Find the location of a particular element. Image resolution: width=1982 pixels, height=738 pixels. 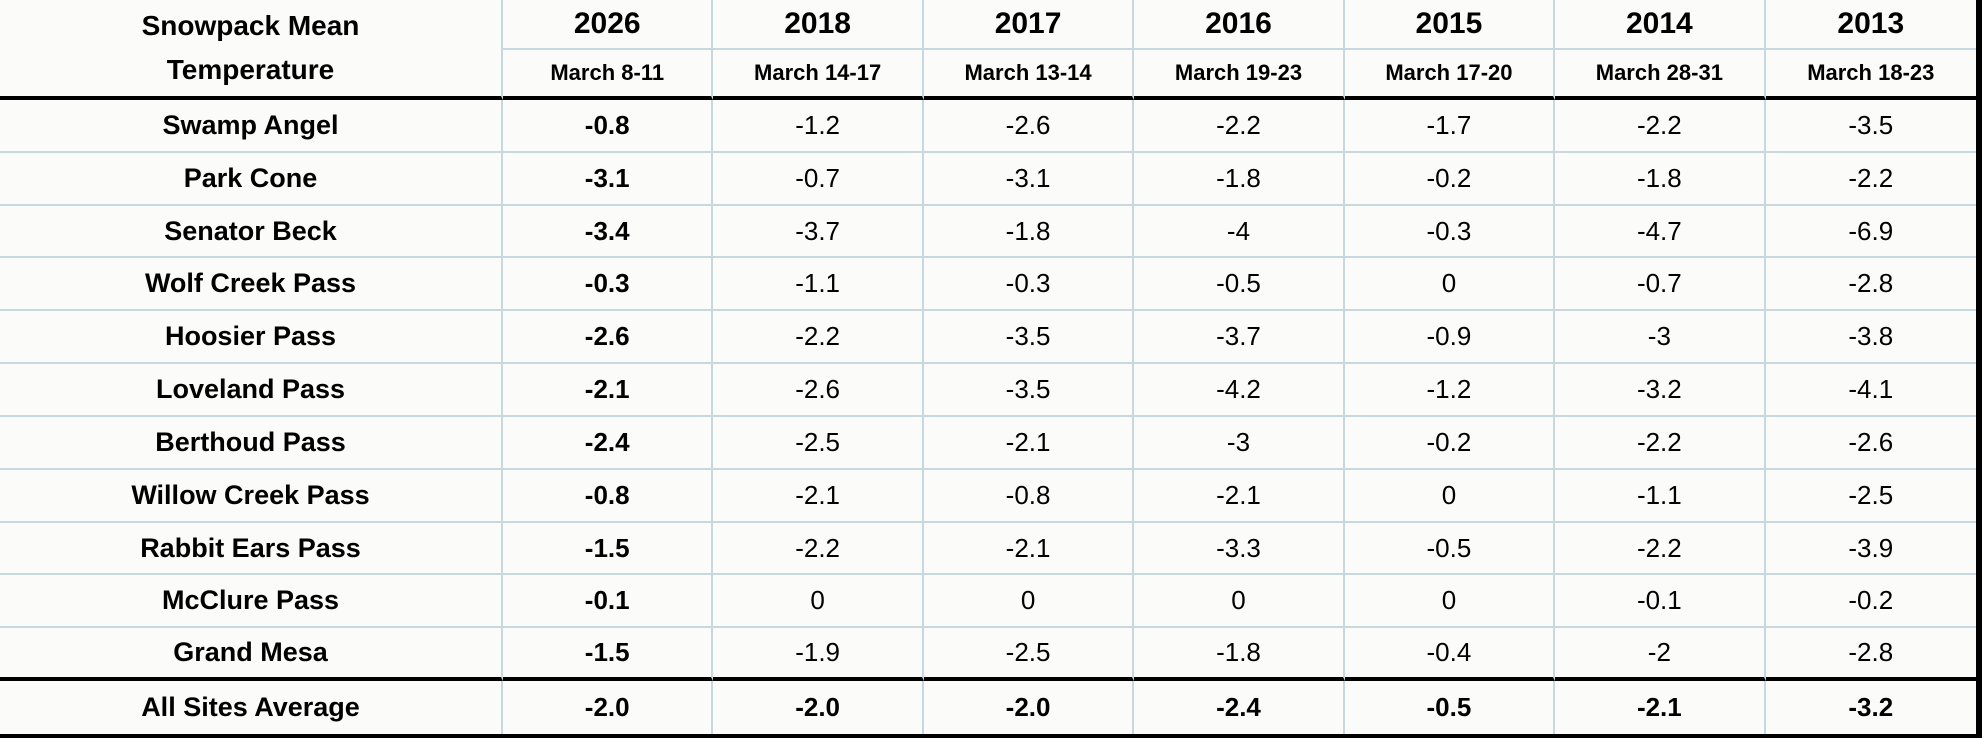

year-header: 2015 is located at coordinates (1450, 25).